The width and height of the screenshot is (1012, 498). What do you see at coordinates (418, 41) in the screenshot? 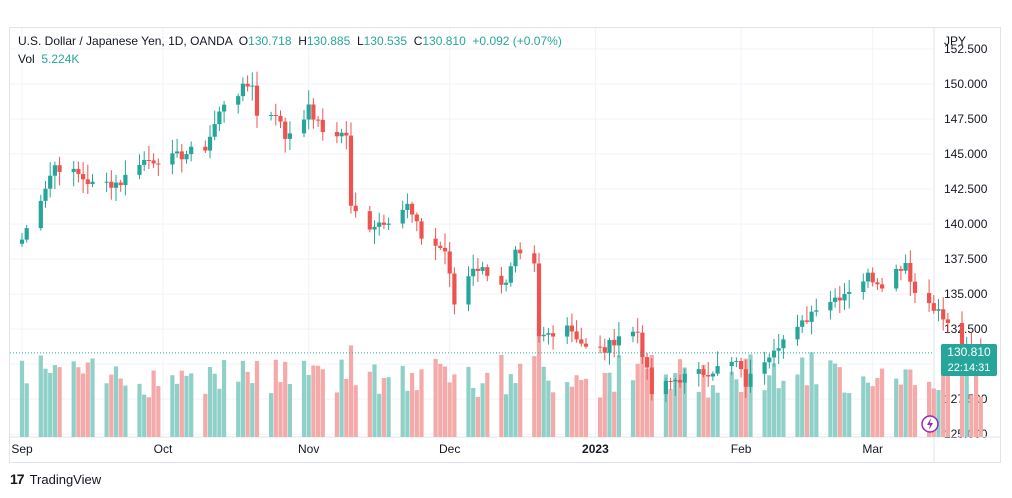
I see `close-label: C` at bounding box center [418, 41].